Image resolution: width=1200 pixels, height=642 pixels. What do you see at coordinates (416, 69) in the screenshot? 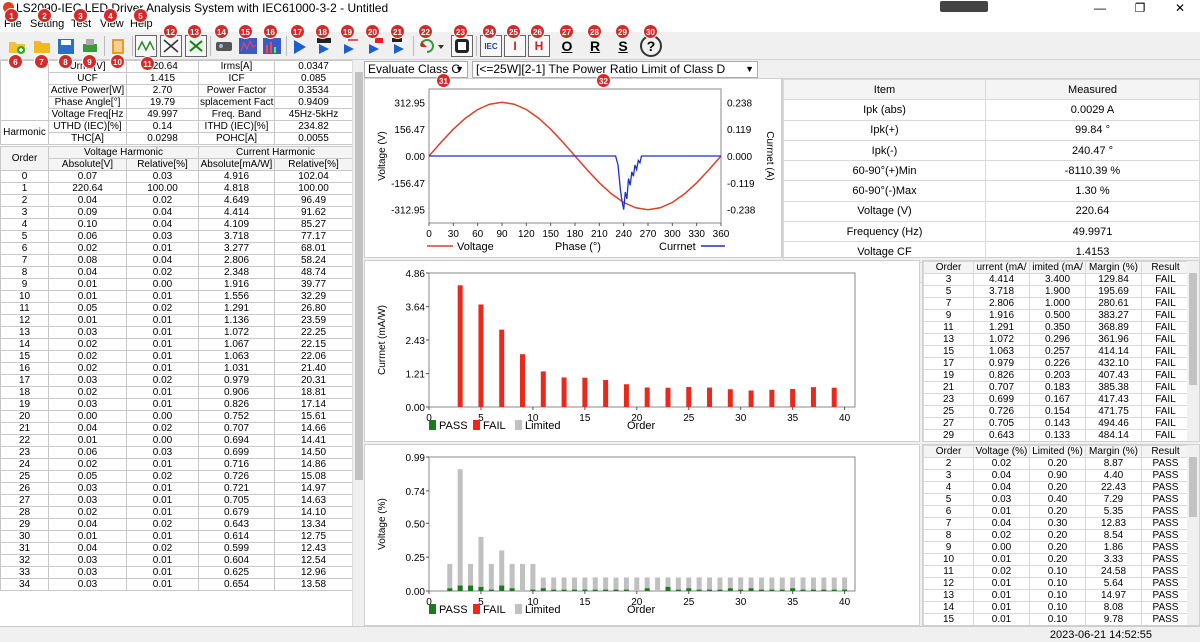
I see `class-select: Evaluate Class C ▼` at bounding box center [416, 69].